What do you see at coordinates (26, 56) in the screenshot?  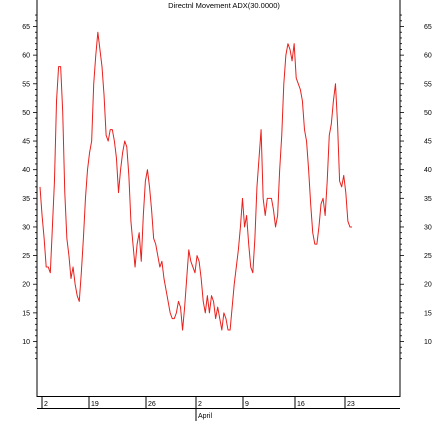 I see `y-tick-label-left: 60` at bounding box center [26, 56].